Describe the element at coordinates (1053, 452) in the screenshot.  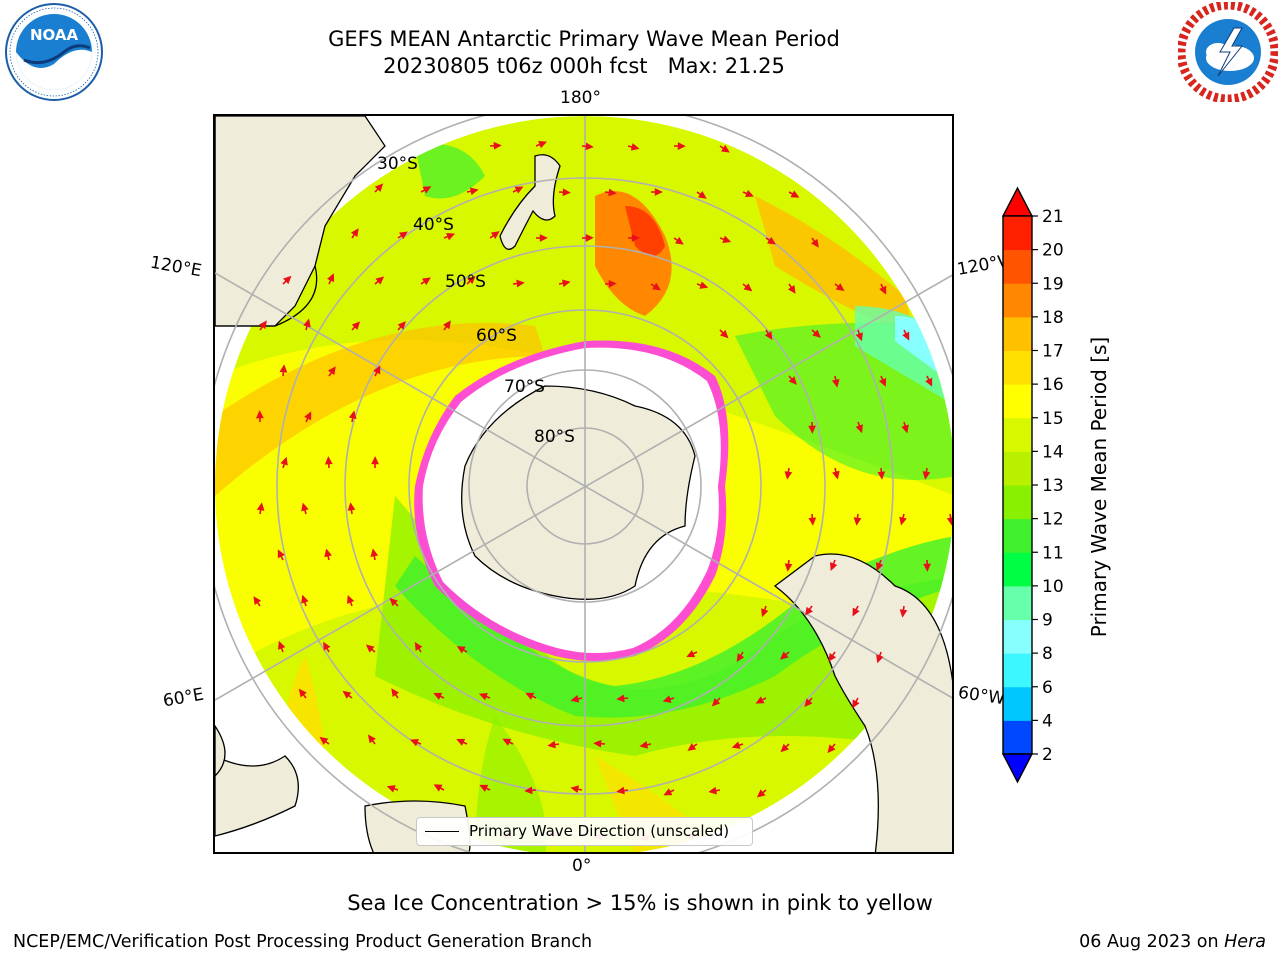
I see `colorbar-tick-label: 14` at that location.